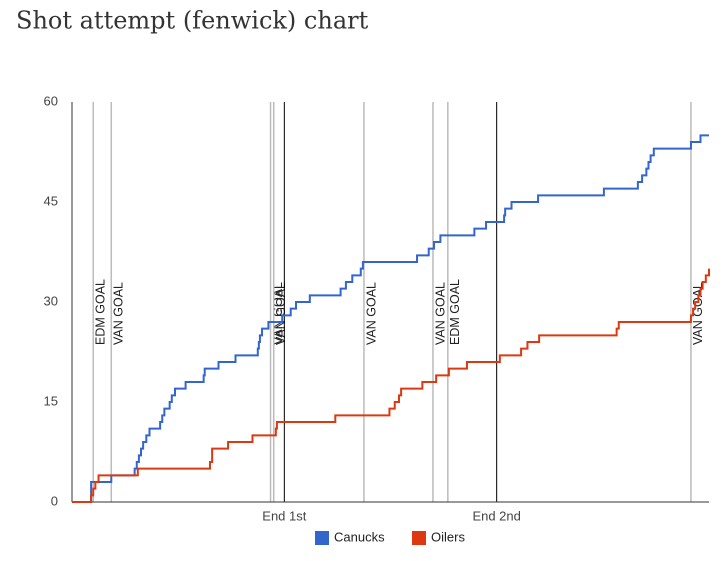 This screenshot has height=561, width=727. Describe the element at coordinates (54, 500) in the screenshot. I see `y-tick-label: 0` at that location.